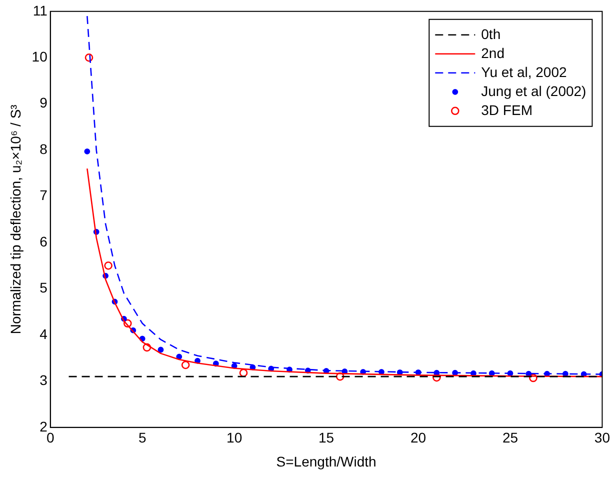 The image size is (613, 479). Describe the element at coordinates (493, 52) in the screenshot. I see `legend-label: 2nd` at that location.